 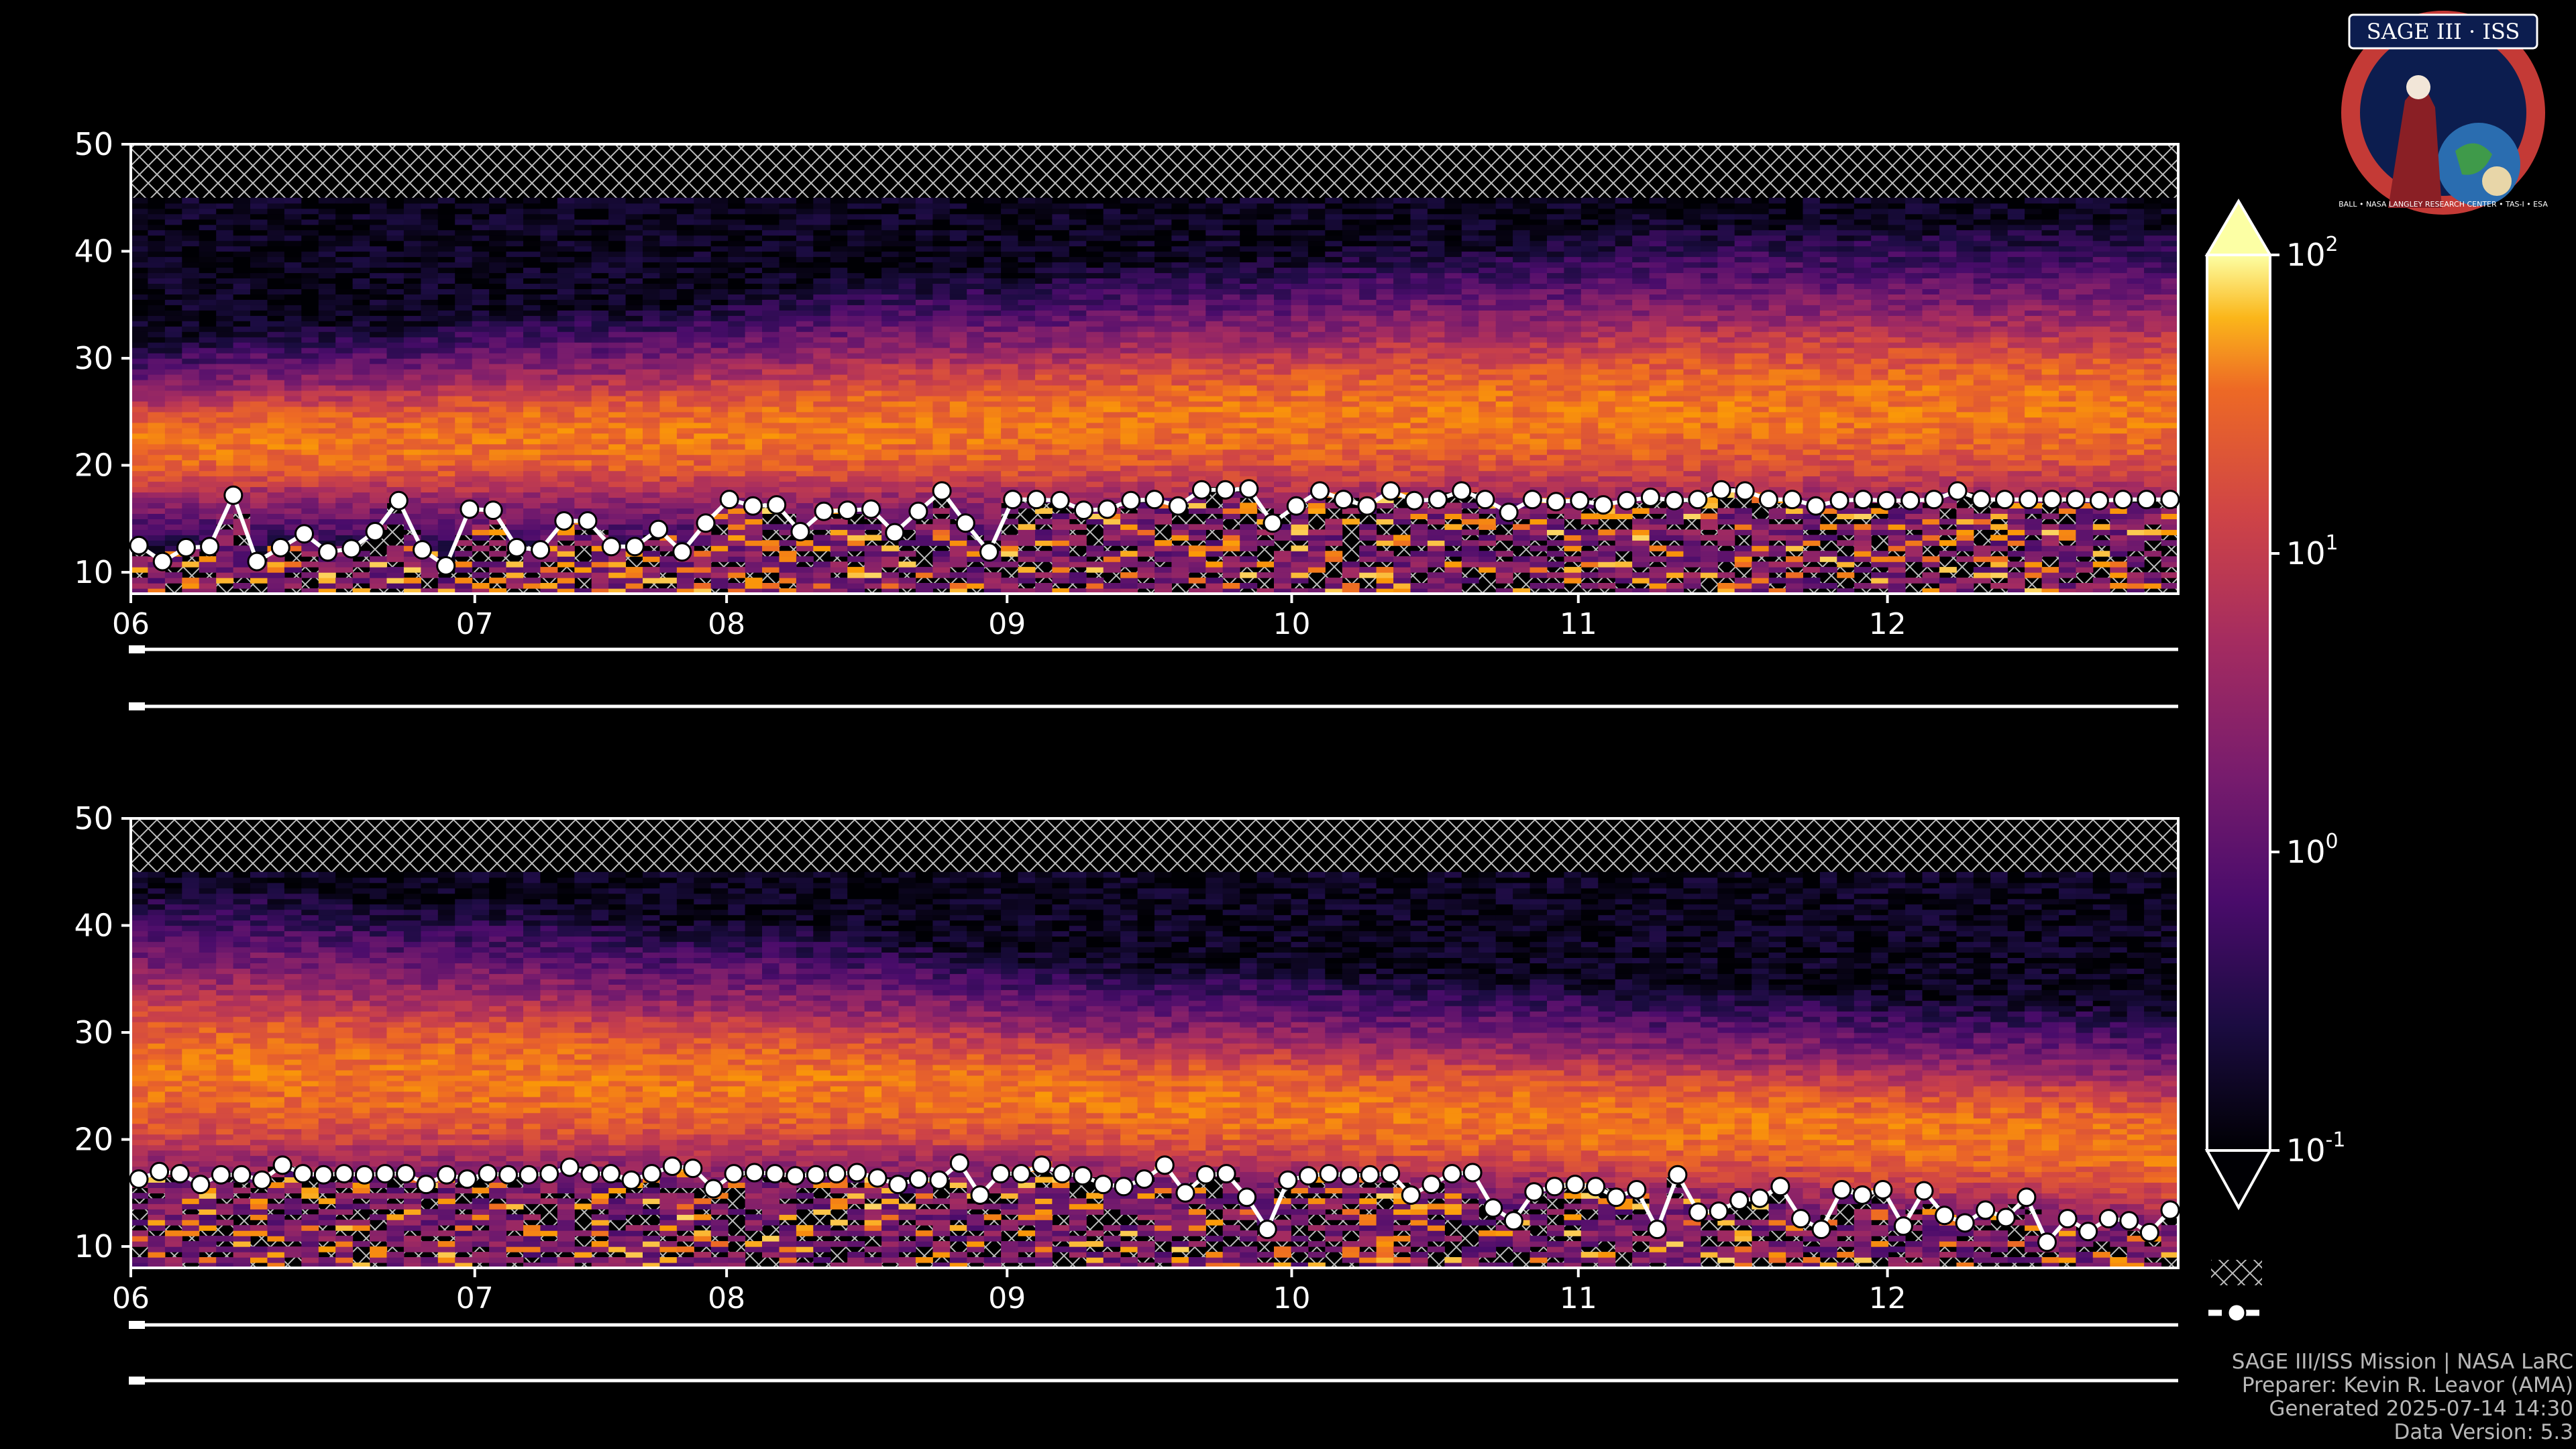 I want to click on x-tick-label: 10, so click(x=1291, y=624).